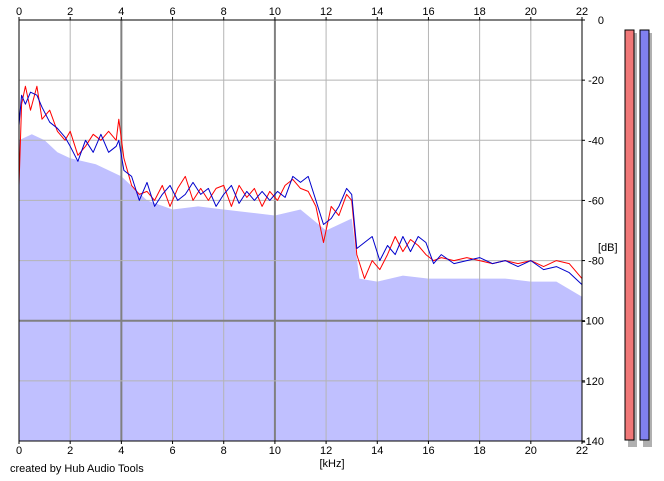 The image size is (664, 481). I want to click on x-tick-label-bottom: 12, so click(326, 451).